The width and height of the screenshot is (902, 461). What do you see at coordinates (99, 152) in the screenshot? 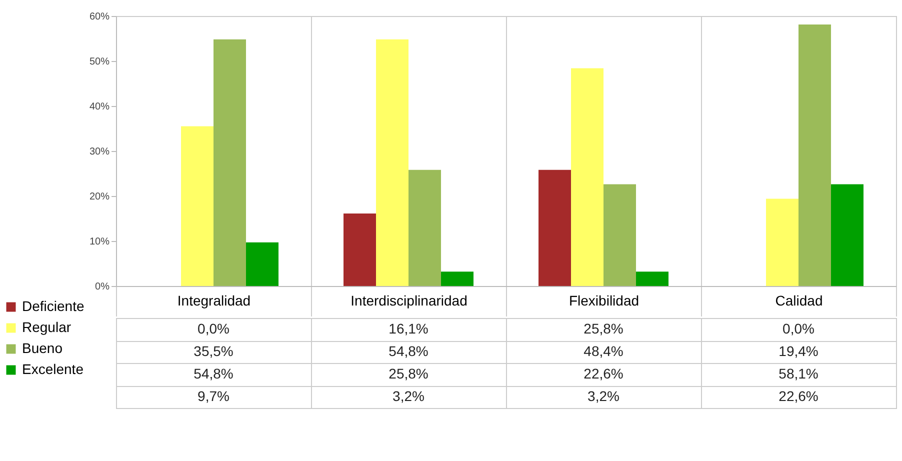
I see `y-tick-label: 30%` at bounding box center [99, 152].